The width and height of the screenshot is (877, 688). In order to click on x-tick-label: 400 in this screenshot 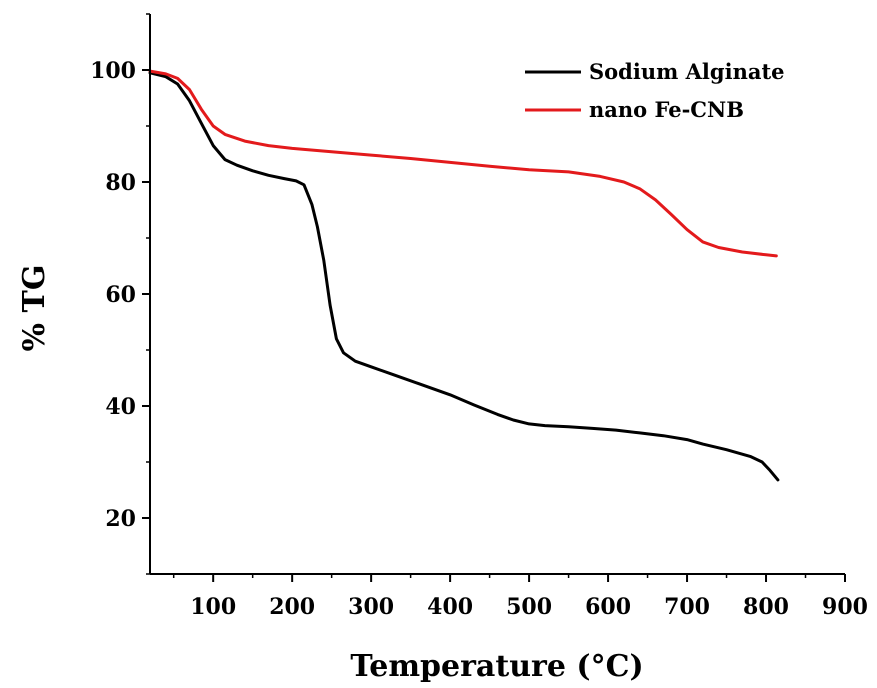, I will do `click(450, 607)`.